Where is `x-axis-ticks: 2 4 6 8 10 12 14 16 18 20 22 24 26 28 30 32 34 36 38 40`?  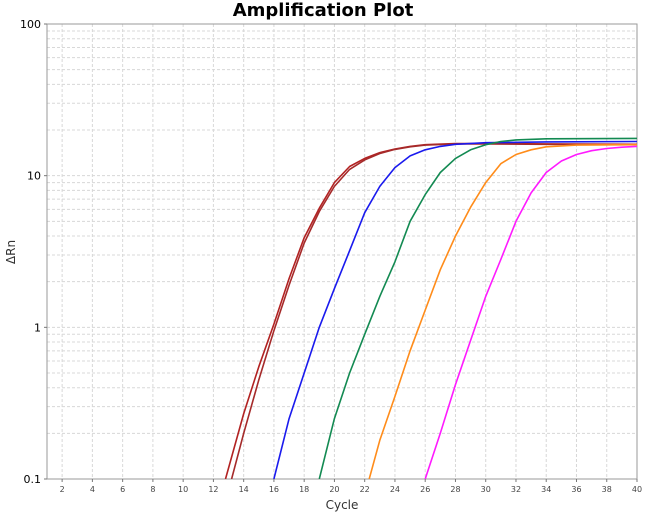
x-axis-ticks: 2 4 6 8 10 12 14 16 18 20 22 24 26 28 30 32 34 36 38 40 is located at coordinates (351, 486).